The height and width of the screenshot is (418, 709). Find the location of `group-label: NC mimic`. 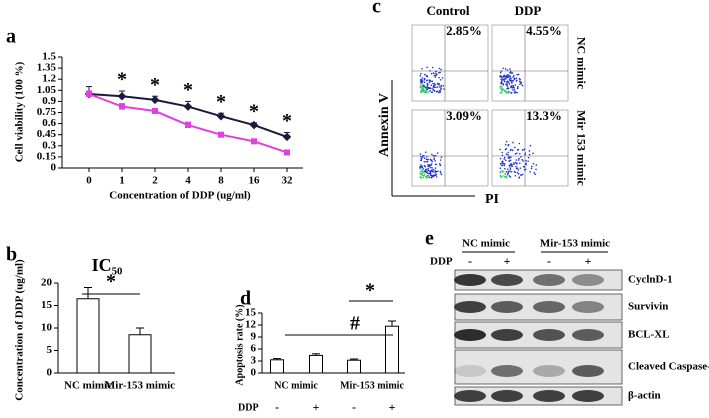

group-label: NC mimic is located at coordinates (296, 385).